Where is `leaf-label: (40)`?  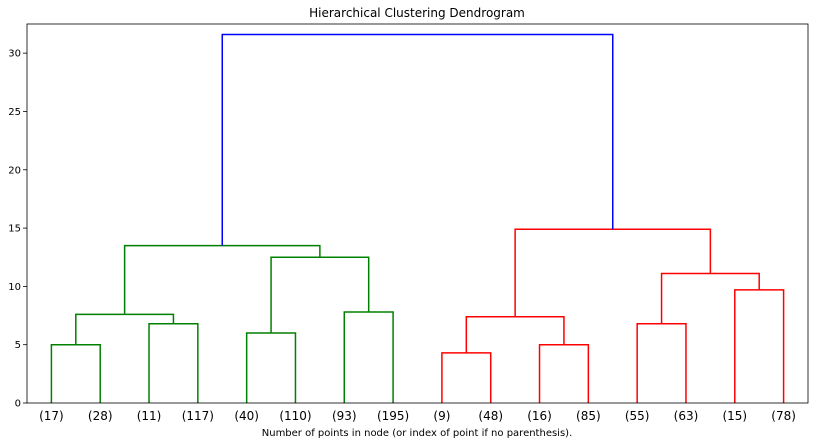
leaf-label: (40) is located at coordinates (246, 416).